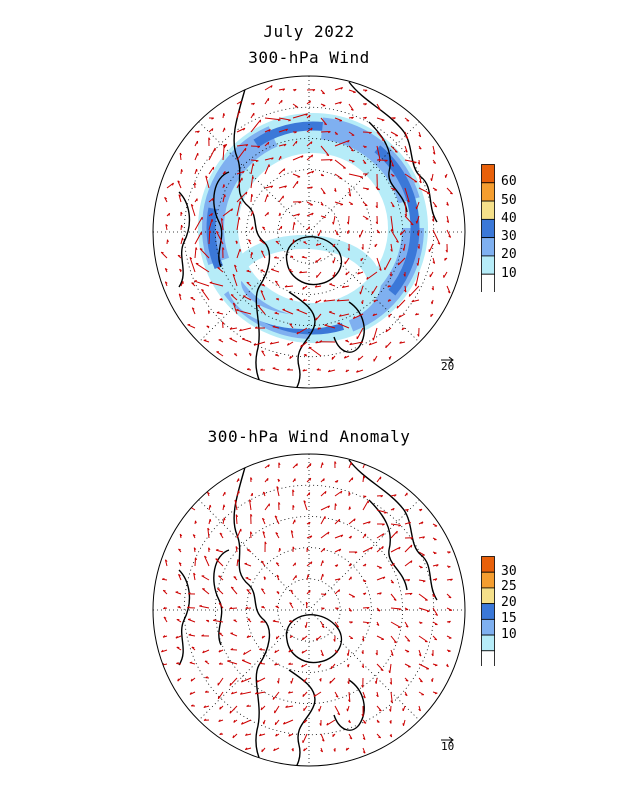 The width and height of the screenshot is (618, 800). I want to click on latitude-circle, so click(309, 232).